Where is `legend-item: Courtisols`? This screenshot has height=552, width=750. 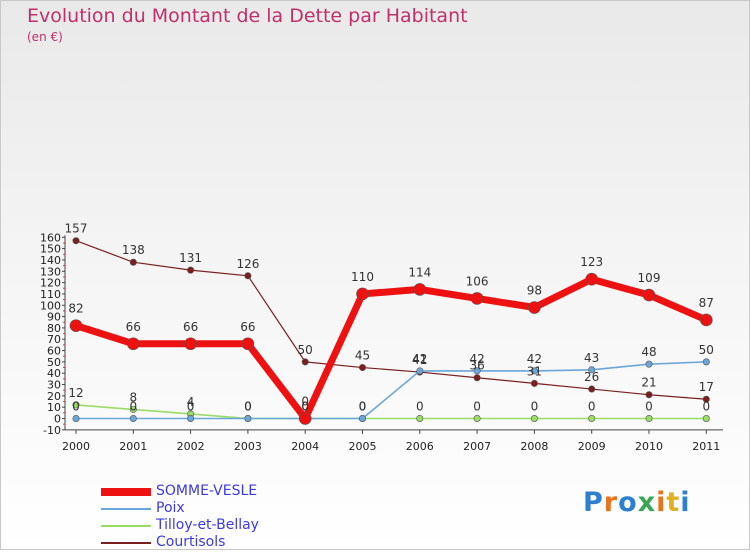 legend-item: Courtisols is located at coordinates (231, 543).